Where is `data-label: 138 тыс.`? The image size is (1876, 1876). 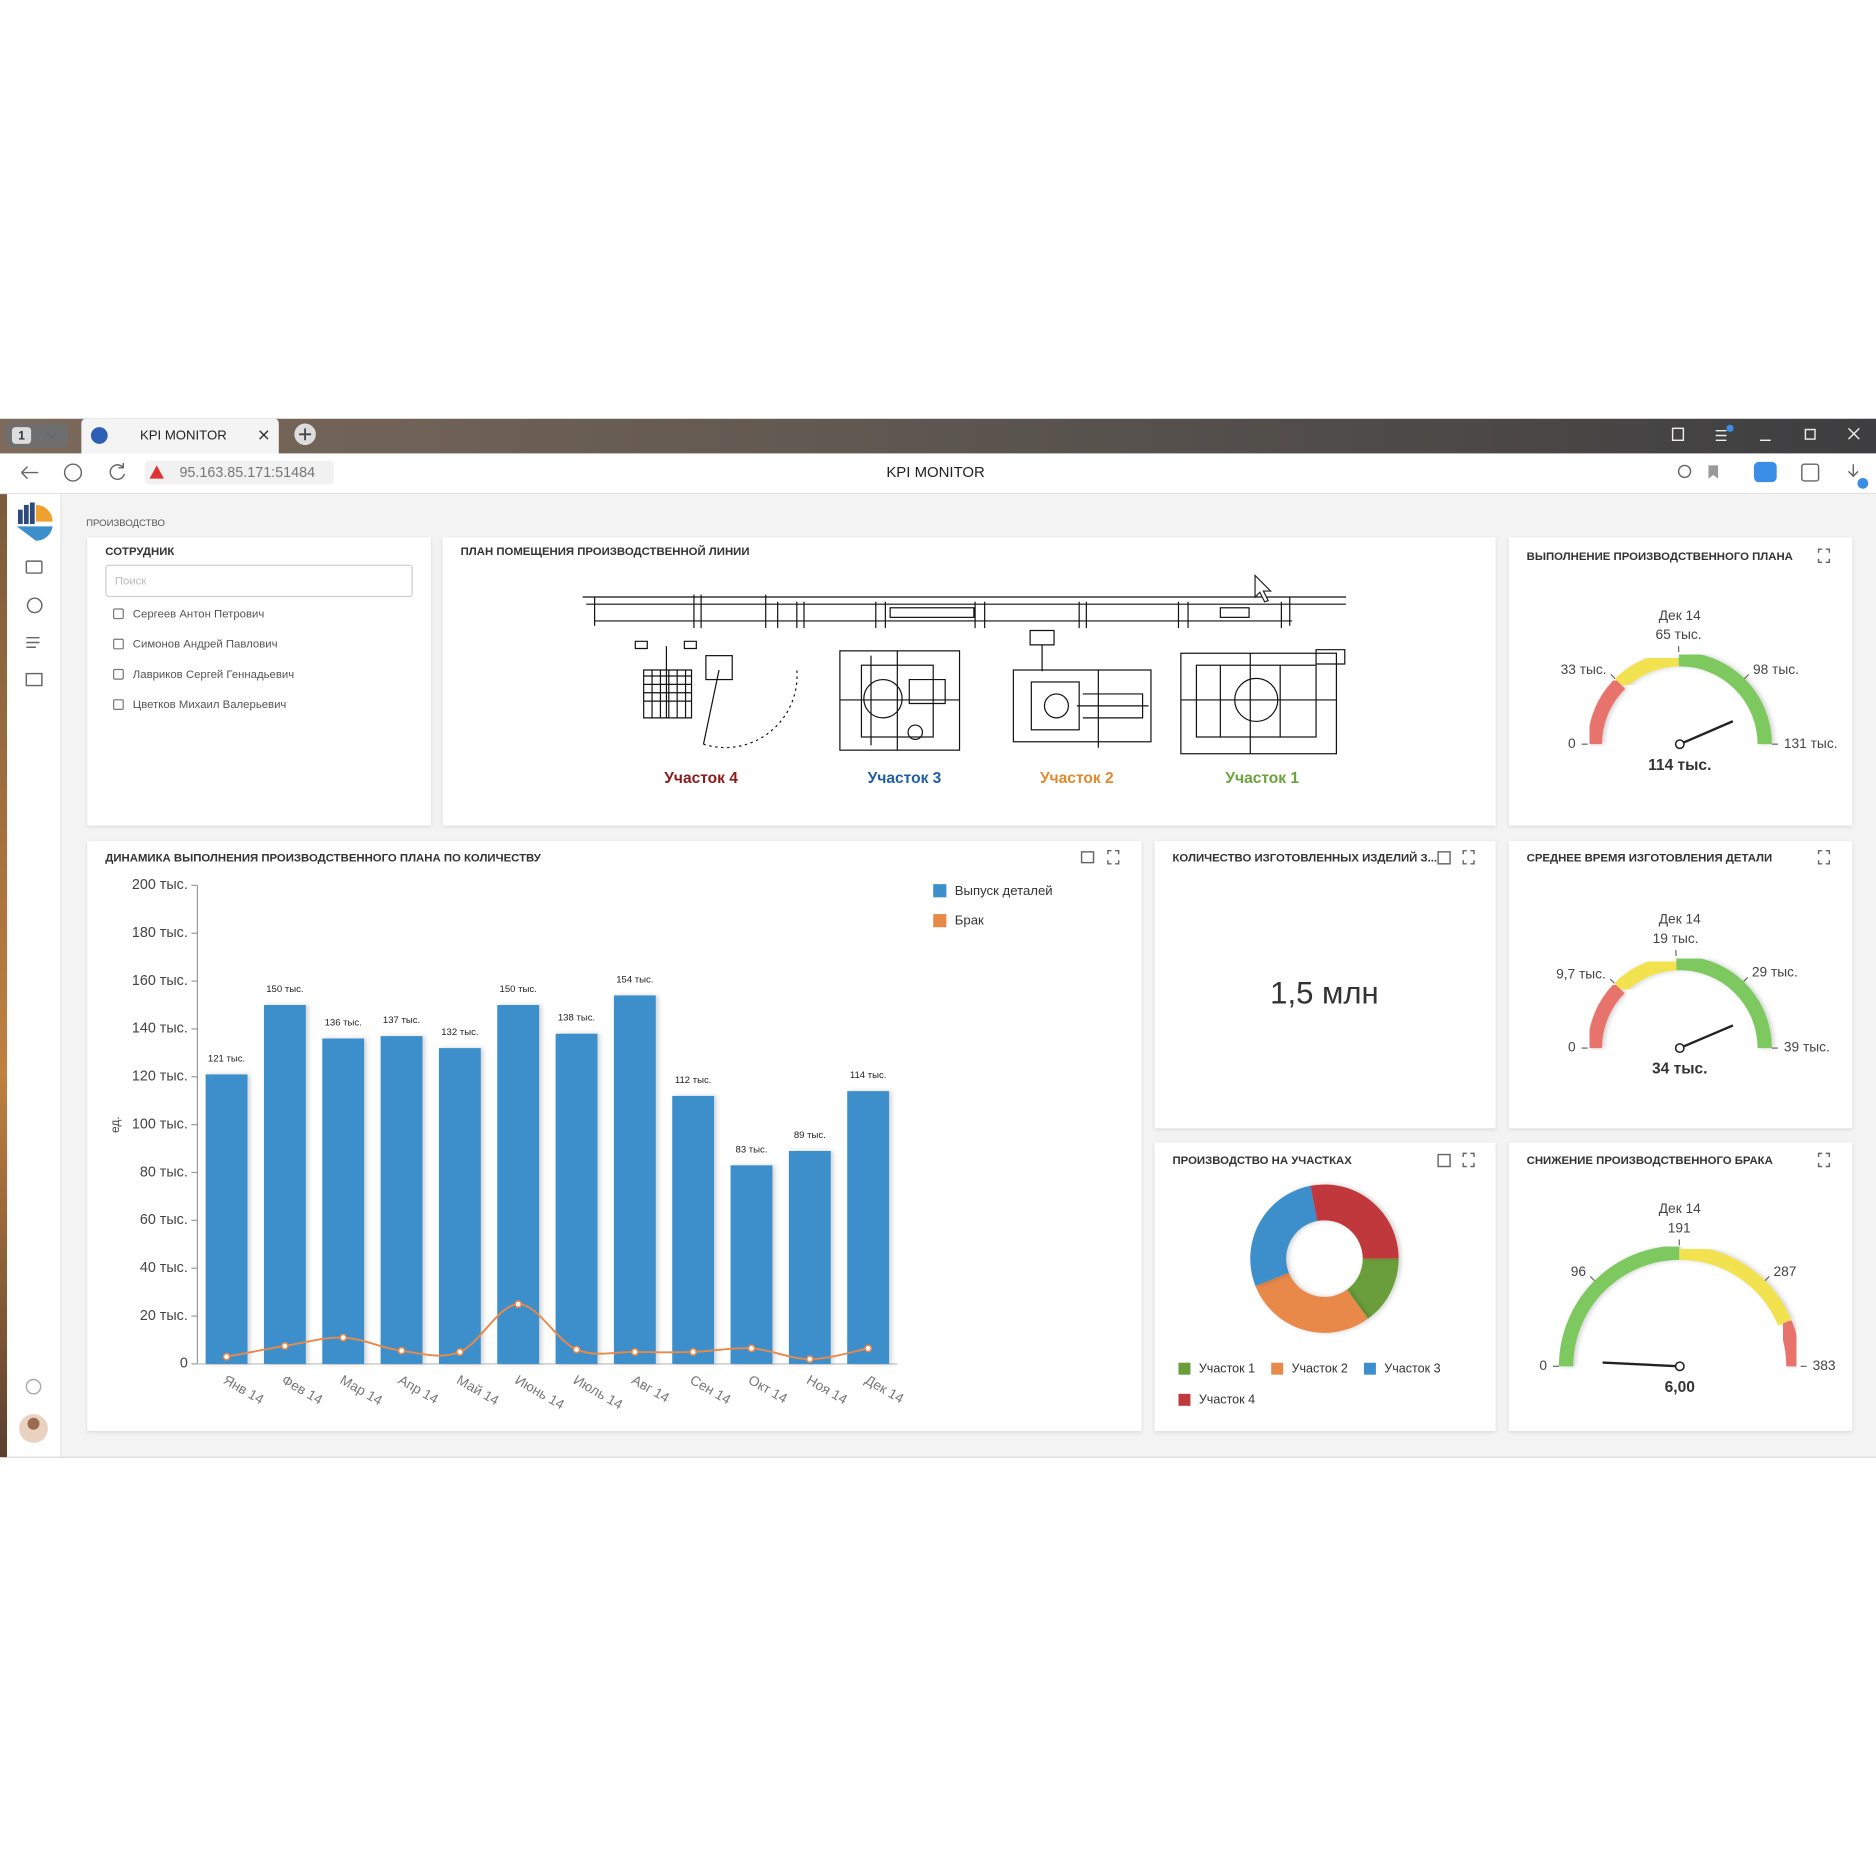 data-label: 138 тыс. is located at coordinates (576, 1018).